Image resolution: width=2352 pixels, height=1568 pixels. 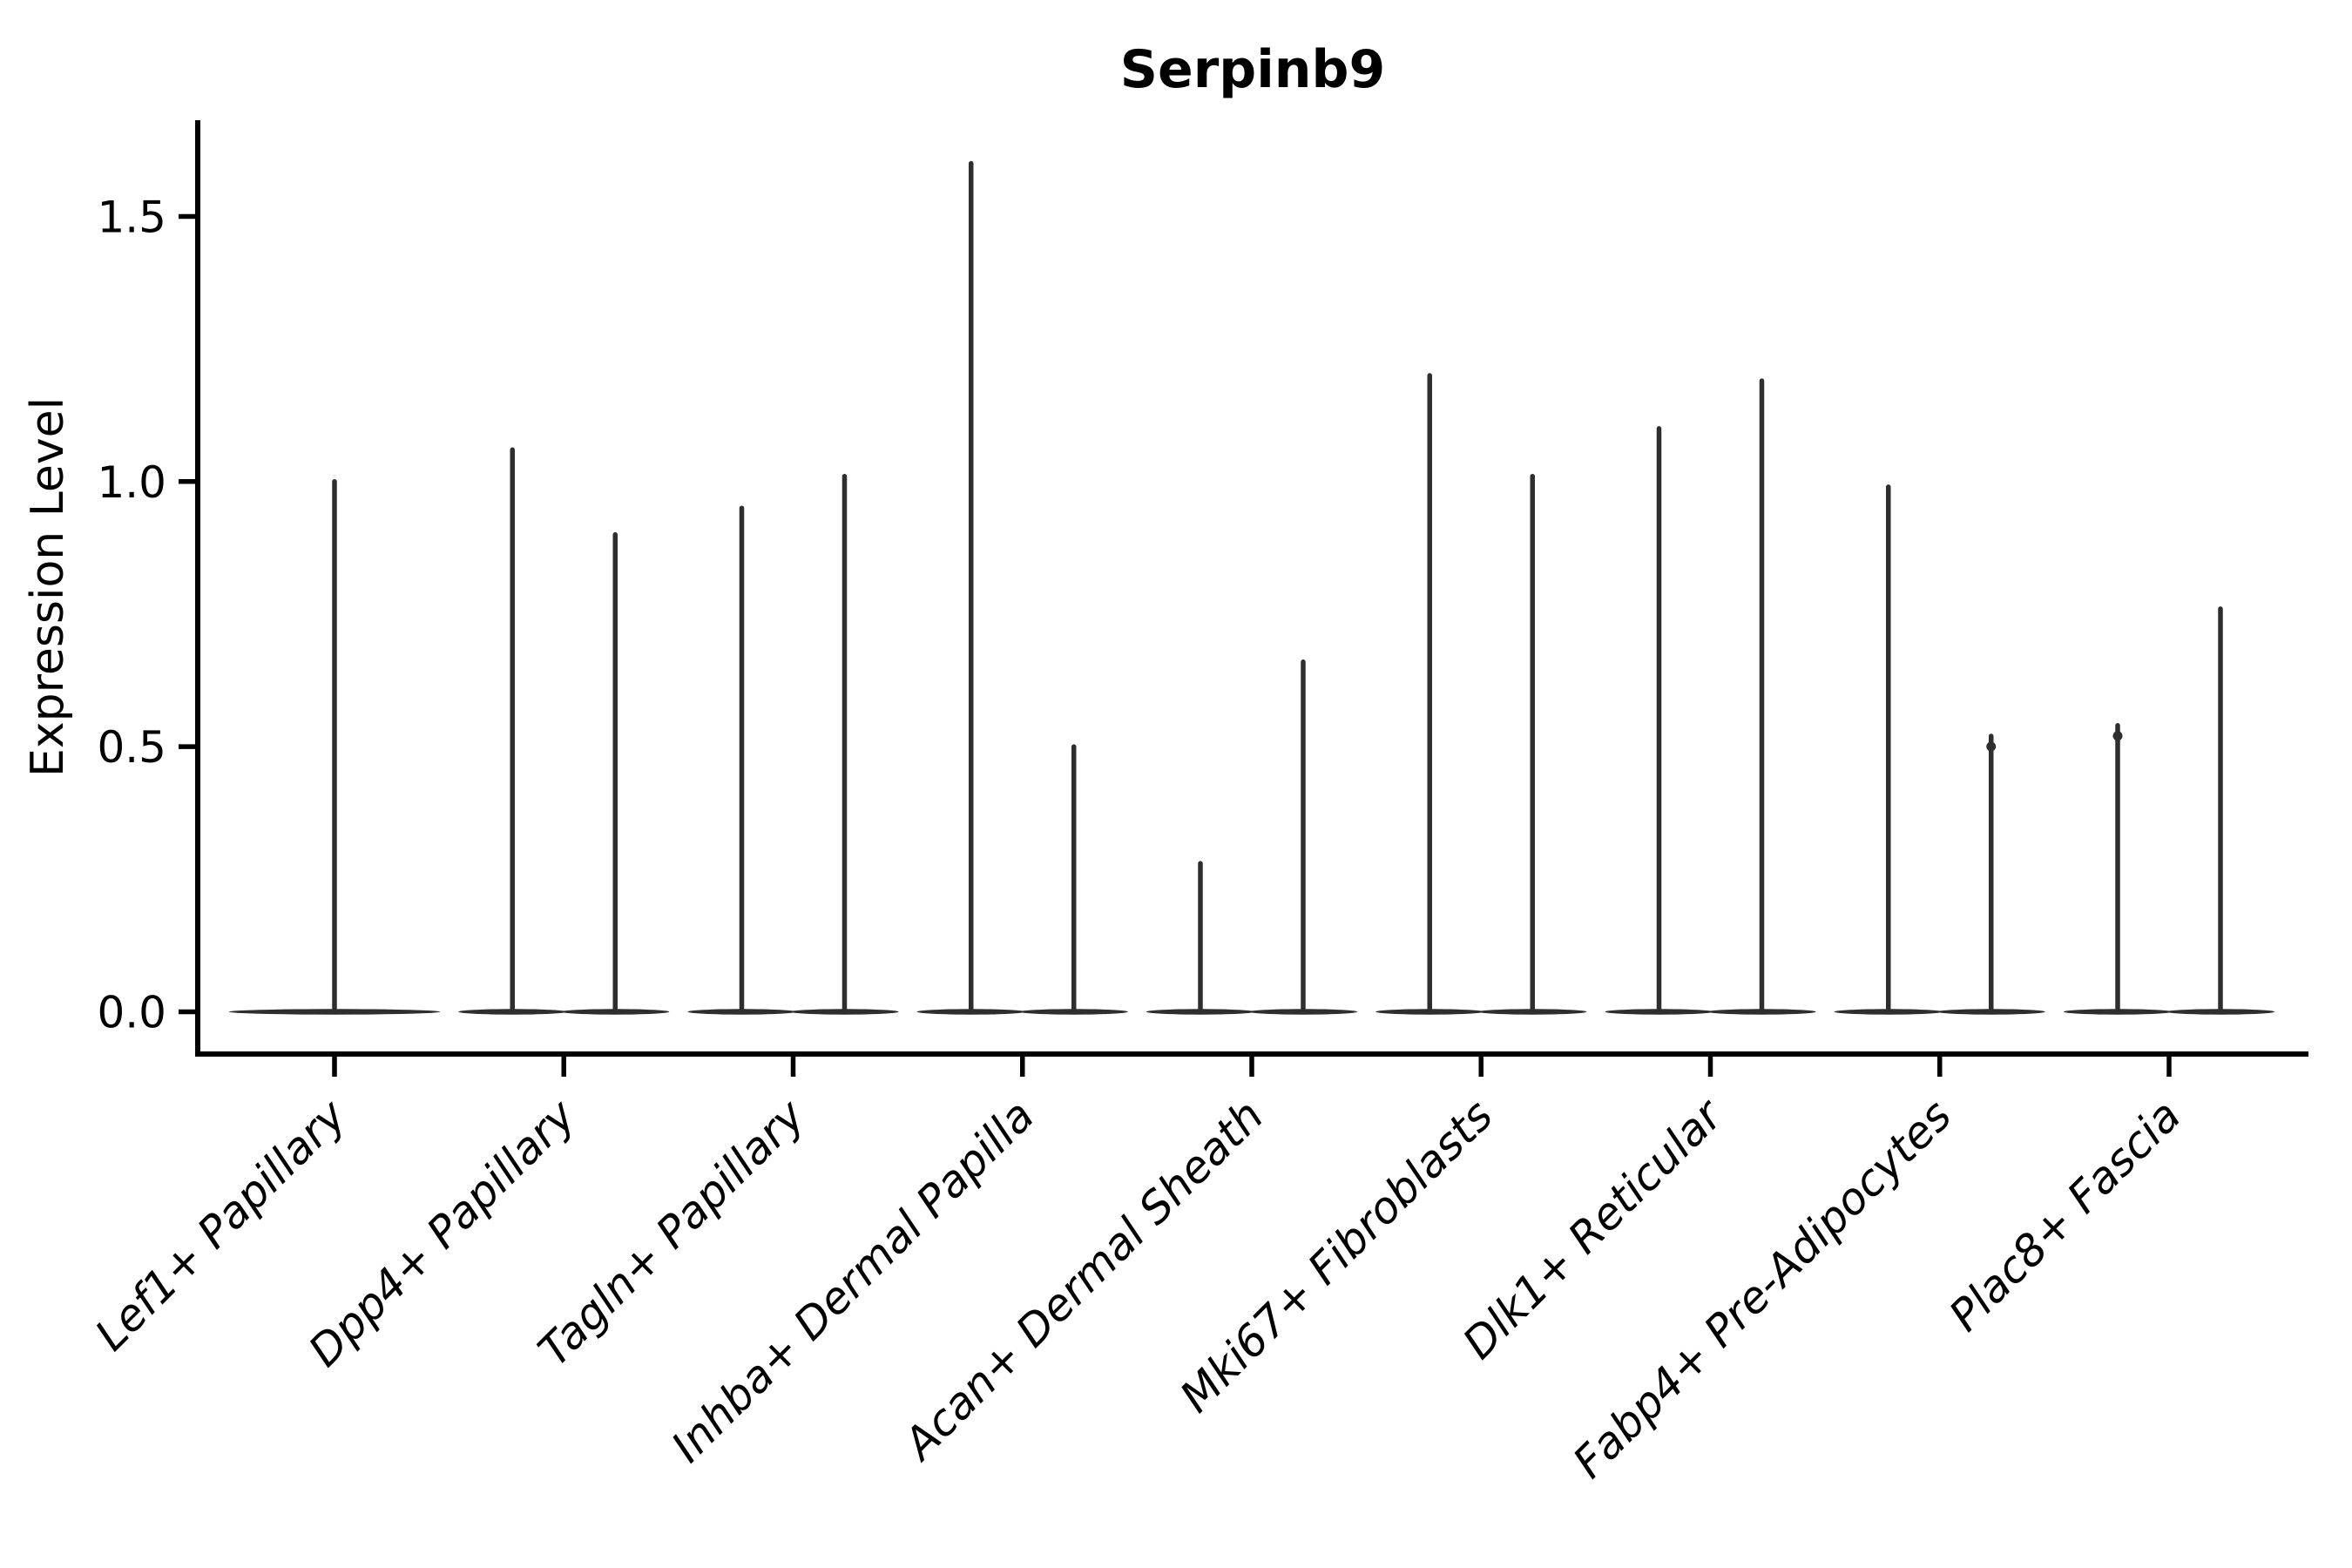 What do you see at coordinates (131, 482) in the screenshot?
I see `y-tick-label: 1.0` at bounding box center [131, 482].